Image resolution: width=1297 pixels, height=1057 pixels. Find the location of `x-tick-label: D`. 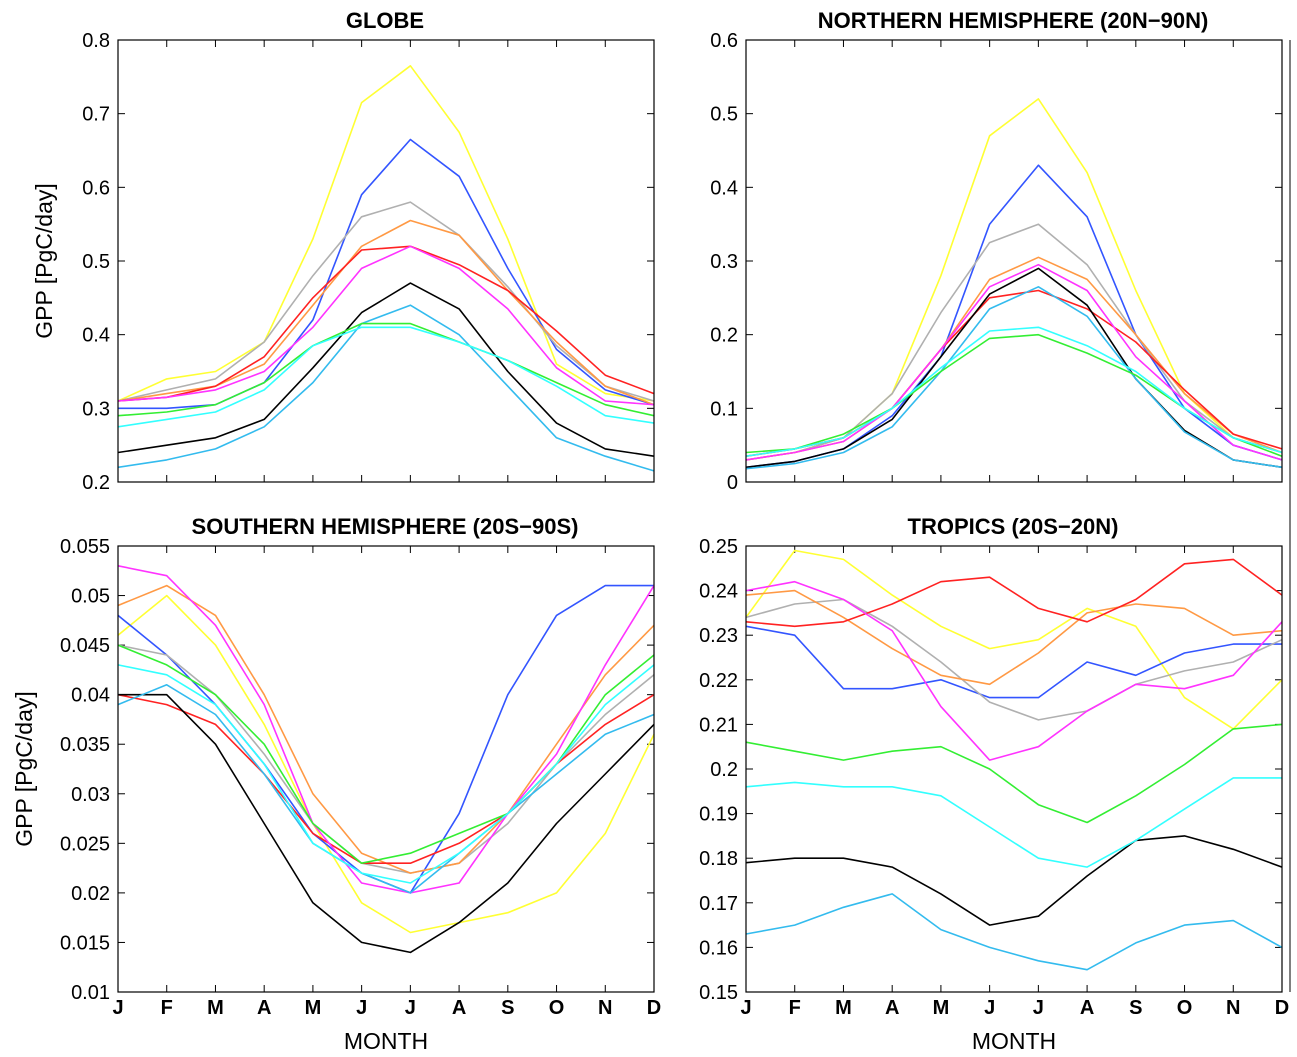

x-tick-label: D is located at coordinates (1282, 1008).